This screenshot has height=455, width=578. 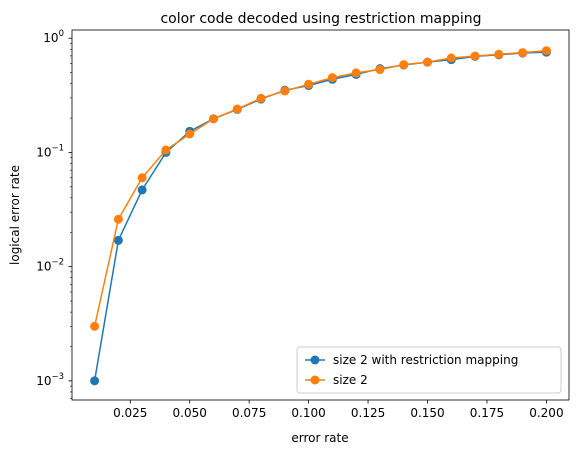 What do you see at coordinates (50, 151) in the screenshot?
I see `y-tick-label: 10⁻¹` at bounding box center [50, 151].